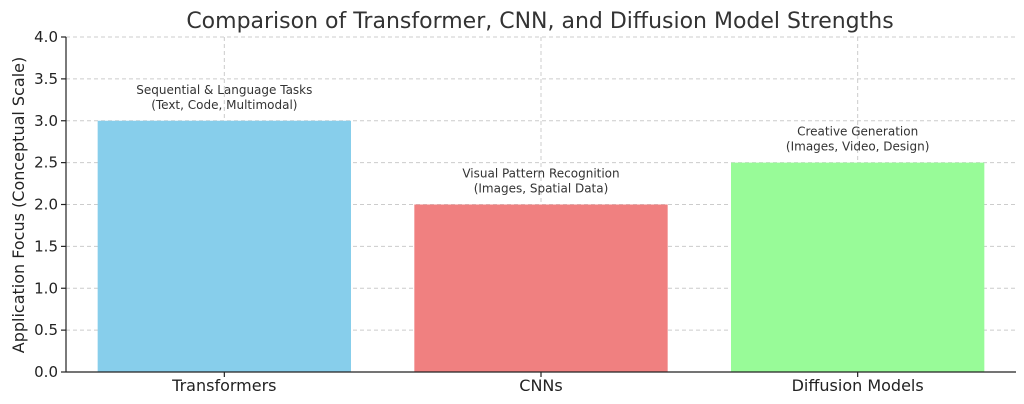  Describe the element at coordinates (224, 90) in the screenshot. I see `bar-annotation: Sequential & Language Tasks` at that location.